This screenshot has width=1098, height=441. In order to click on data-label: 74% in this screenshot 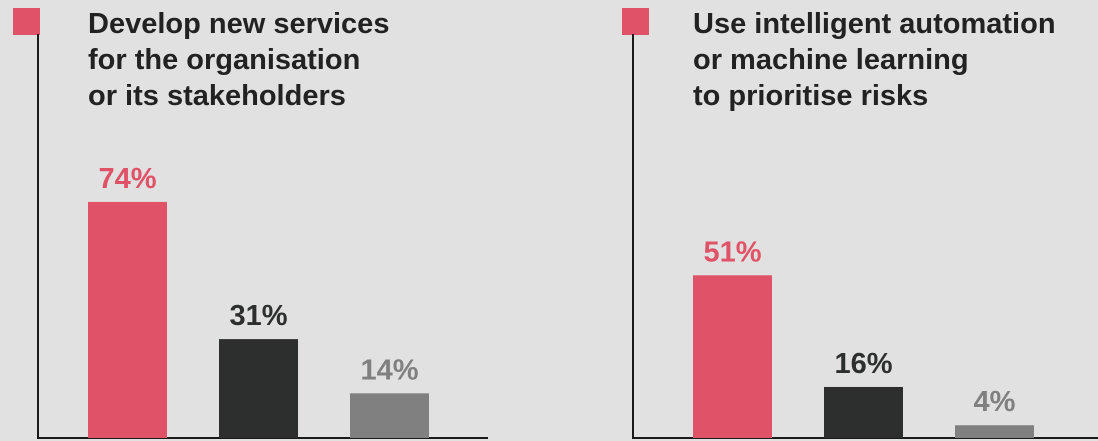, I will do `click(127, 179)`.